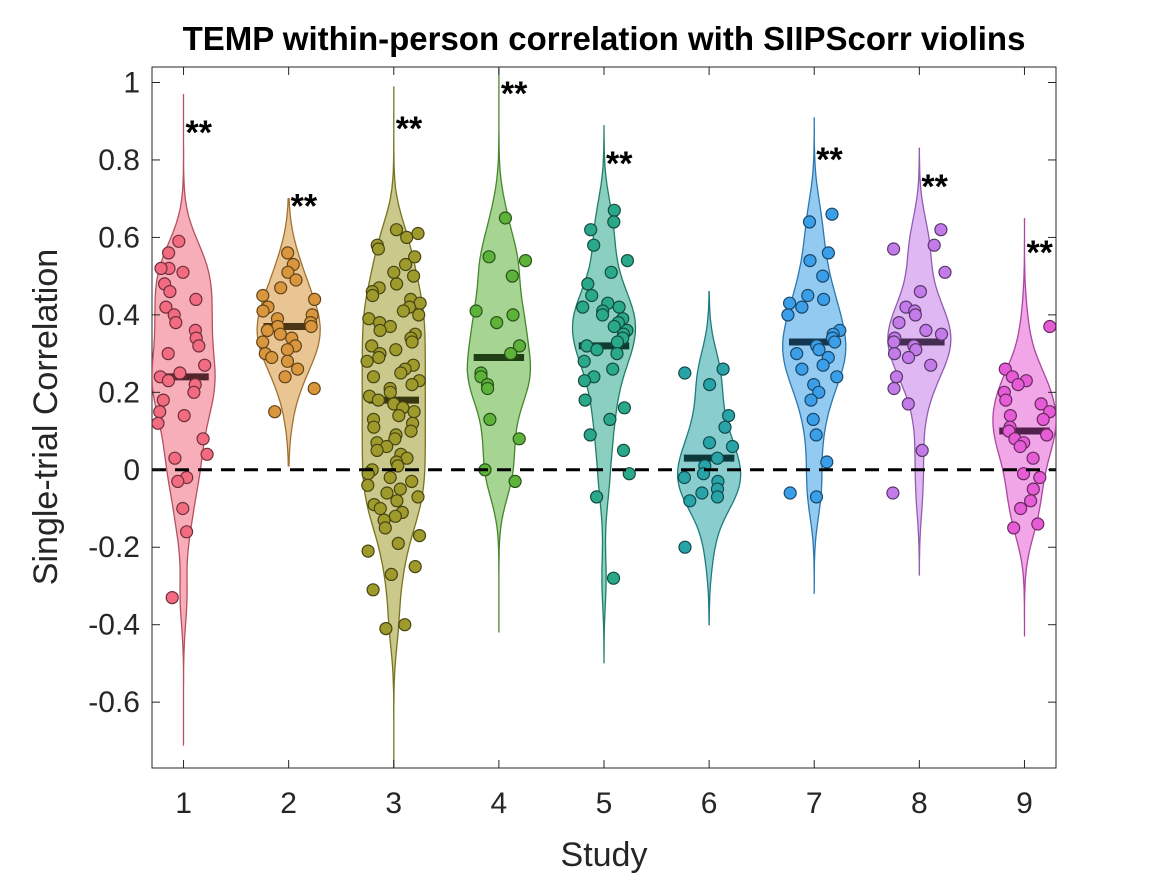  Describe the element at coordinates (1024, 803) in the screenshot. I see `x-tick-label: 9` at that location.